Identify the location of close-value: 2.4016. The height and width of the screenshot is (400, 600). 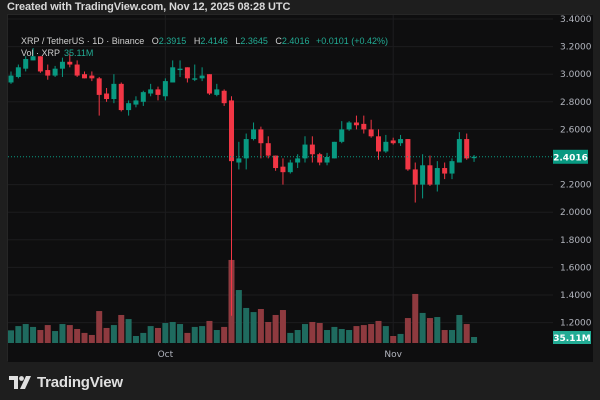
(295, 41).